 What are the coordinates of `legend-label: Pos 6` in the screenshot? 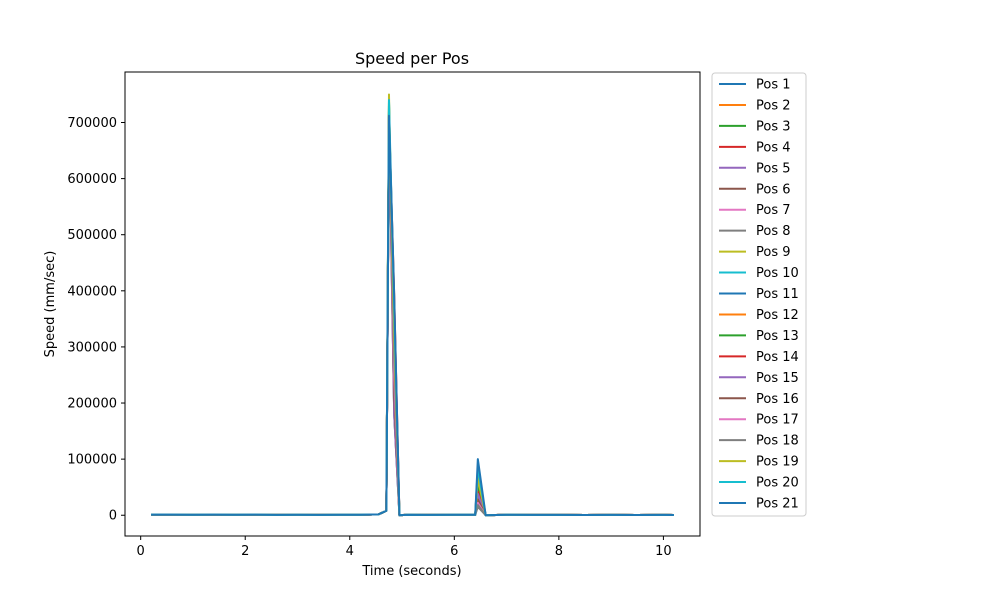 It's located at (773, 189).